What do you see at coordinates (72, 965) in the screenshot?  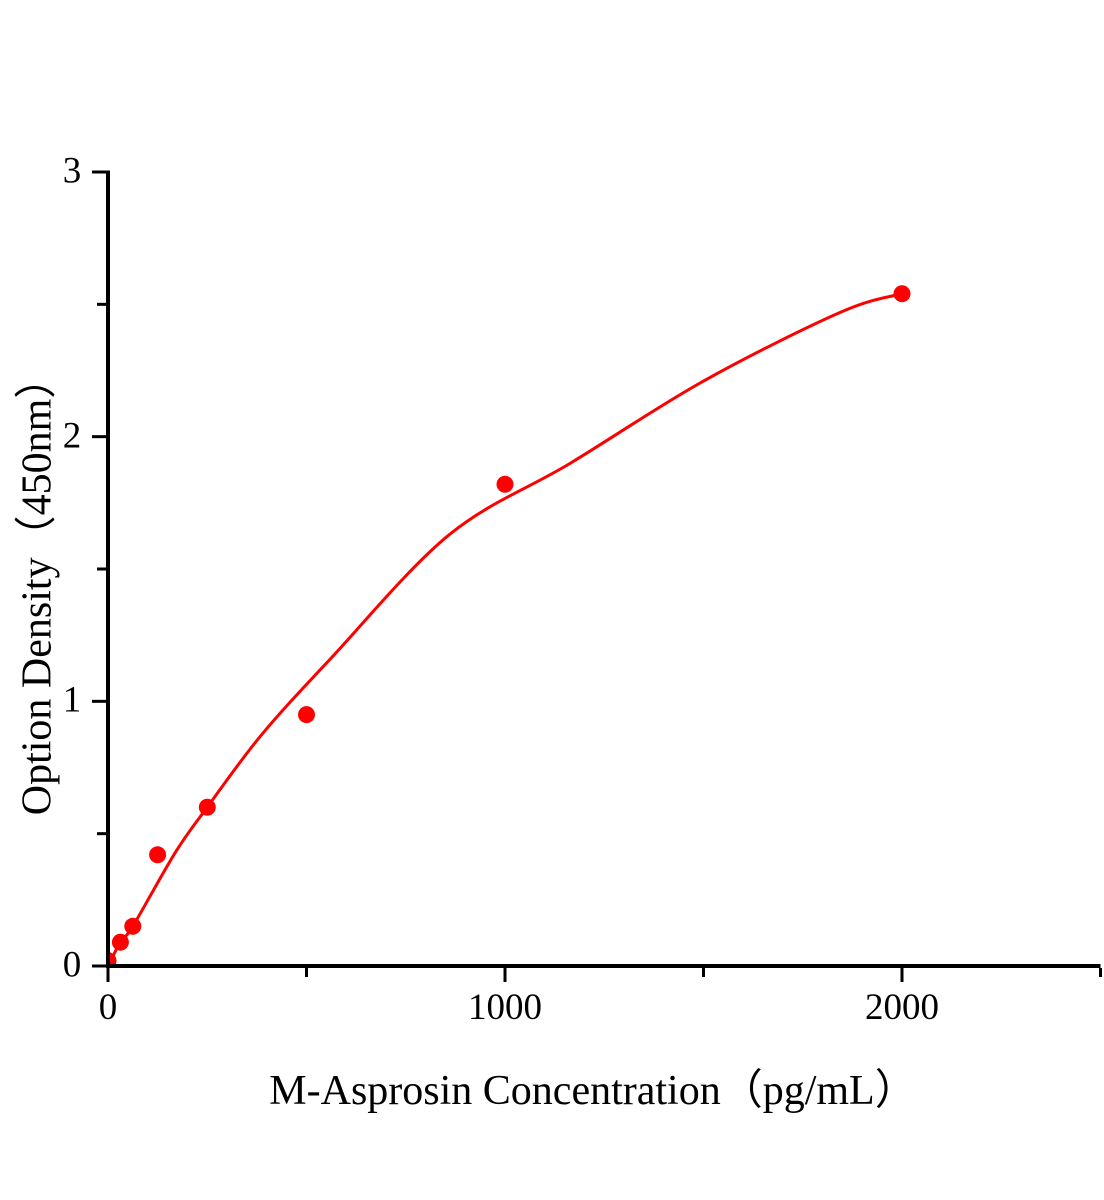 I see `y-tick-label: 0` at bounding box center [72, 965].